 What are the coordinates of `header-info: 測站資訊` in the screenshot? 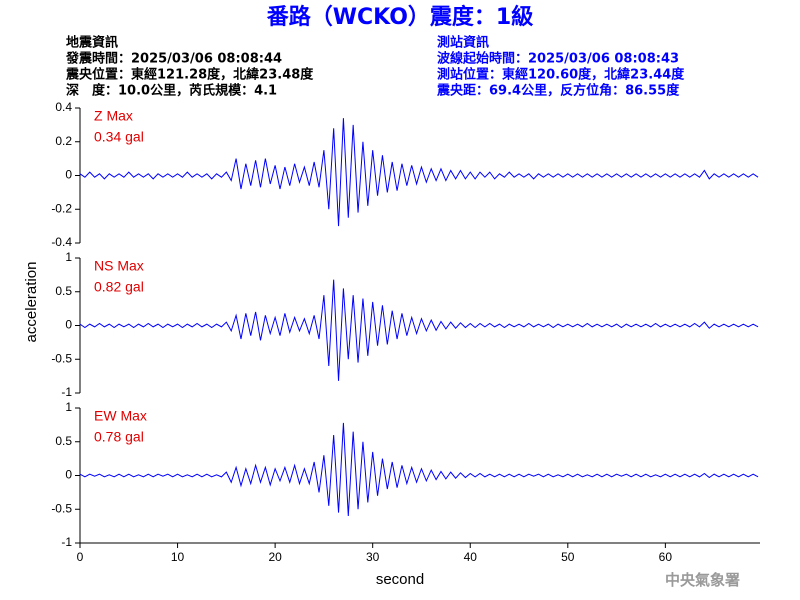 It's located at (463, 43).